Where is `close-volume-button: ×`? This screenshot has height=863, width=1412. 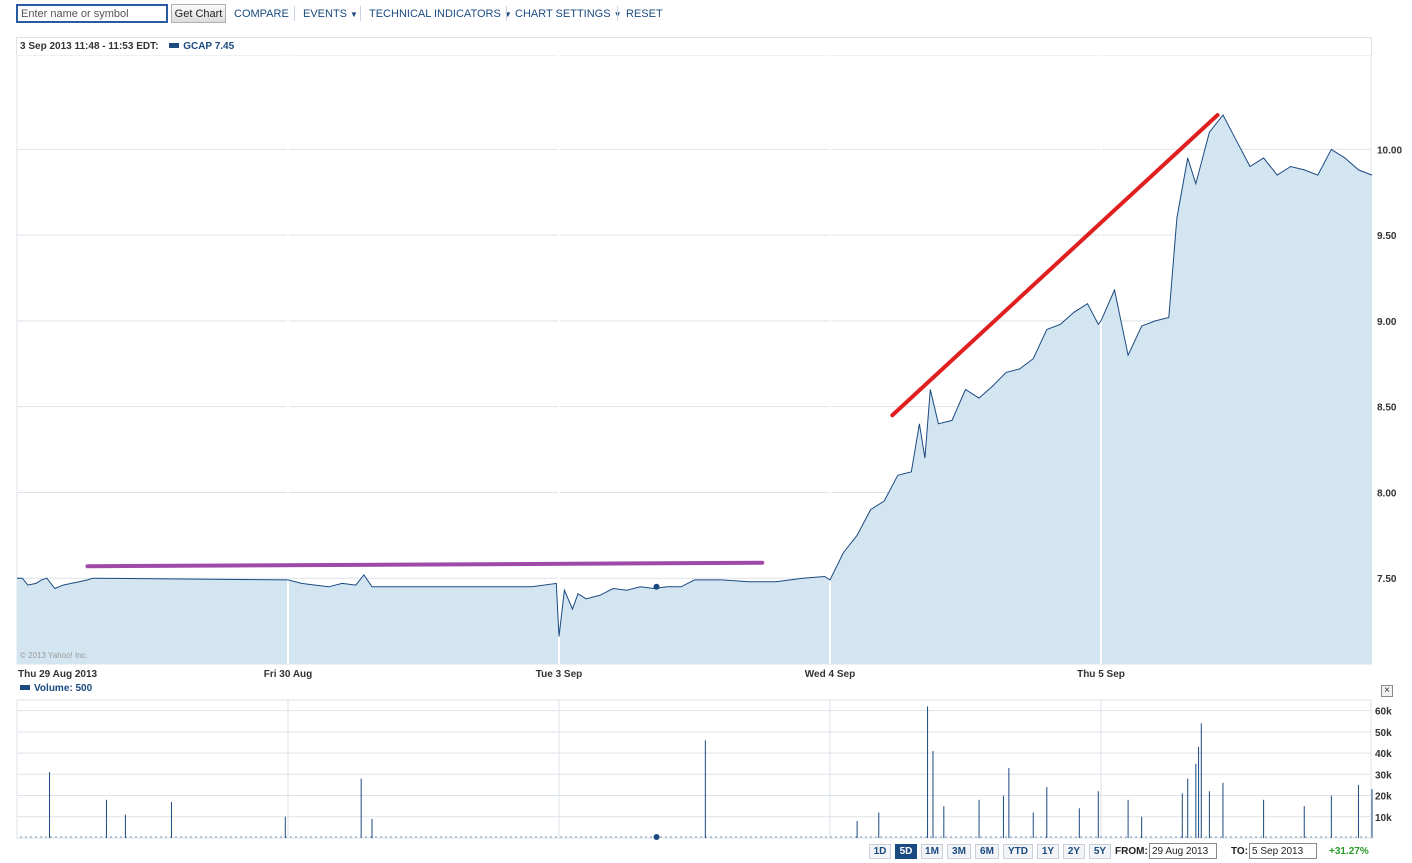 close-volume-button: × is located at coordinates (1387, 691).